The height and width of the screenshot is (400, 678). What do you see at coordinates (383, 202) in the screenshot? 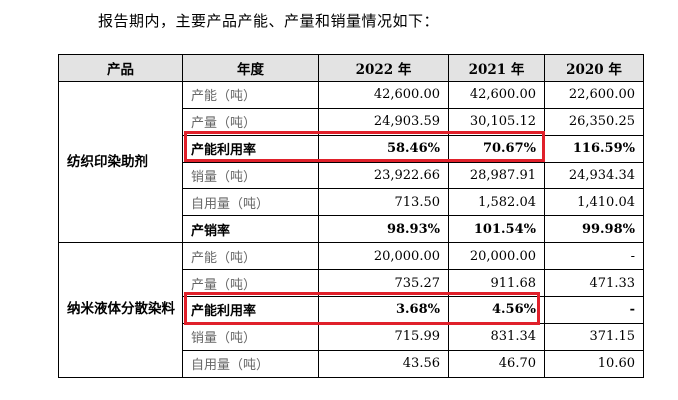
I see `value-cell: 713.50` at bounding box center [383, 202].